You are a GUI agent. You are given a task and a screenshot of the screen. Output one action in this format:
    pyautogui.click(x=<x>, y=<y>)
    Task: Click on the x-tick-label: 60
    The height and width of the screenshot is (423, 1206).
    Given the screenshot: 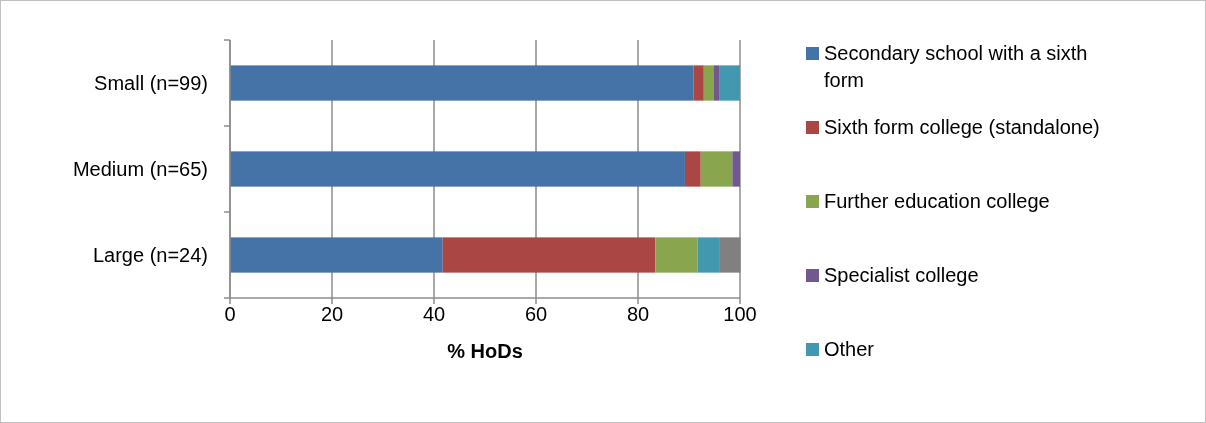 What is the action you would take?
    pyautogui.click(x=536, y=314)
    